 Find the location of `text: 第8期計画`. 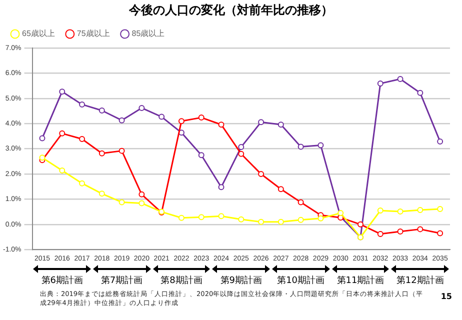

text: 第8期計画 is located at coordinates (182, 280).